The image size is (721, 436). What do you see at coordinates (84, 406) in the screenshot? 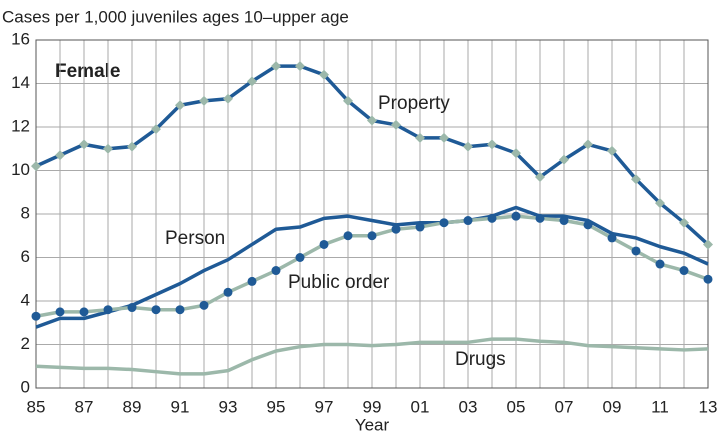
I see `x-tick-label: 87` at bounding box center [84, 406].